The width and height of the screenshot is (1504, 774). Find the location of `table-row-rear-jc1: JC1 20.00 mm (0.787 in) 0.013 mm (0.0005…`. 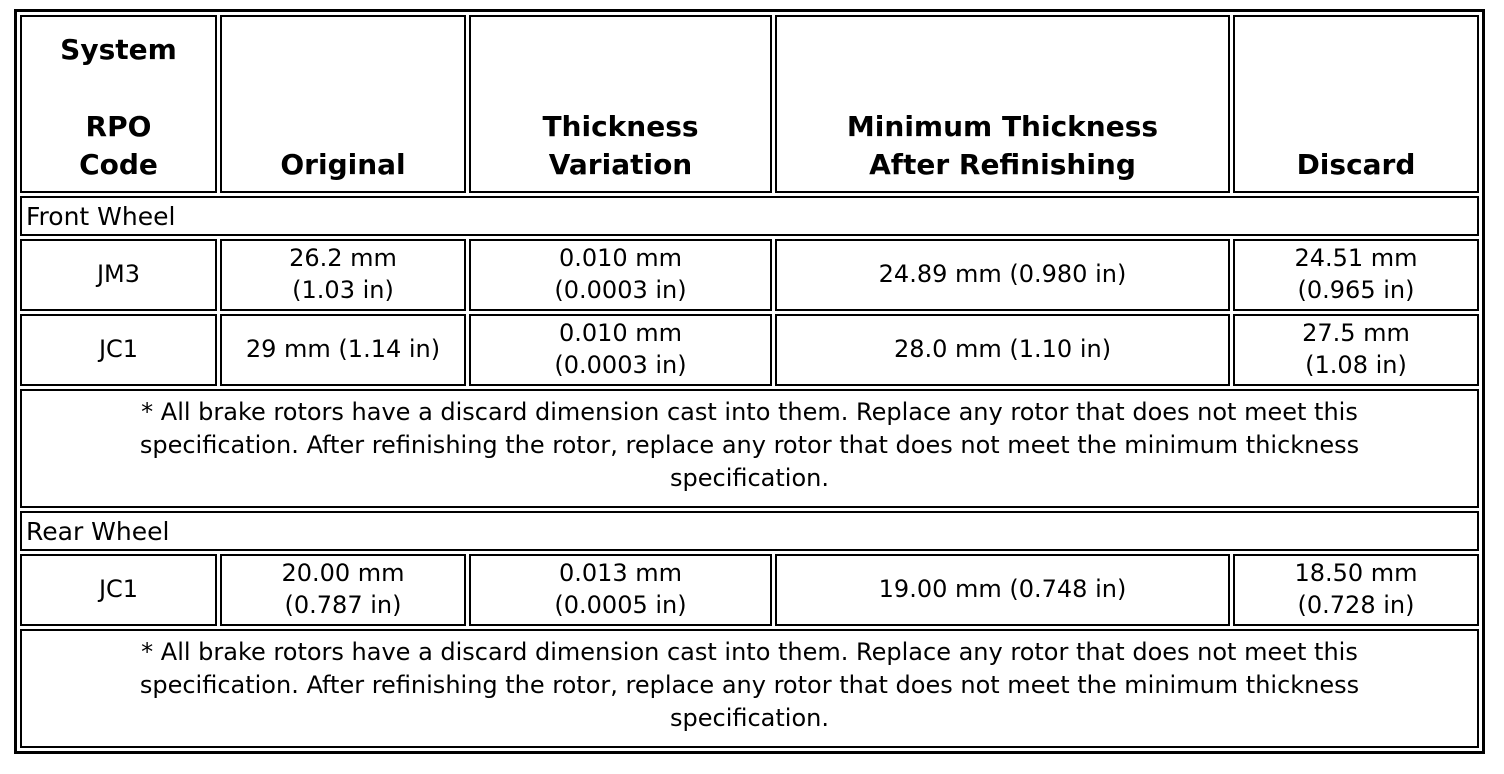

table-row-rear-jc1: JC1 20.00 mm (0.787 in) 0.013 mm (0.0005… is located at coordinates (749, 590).